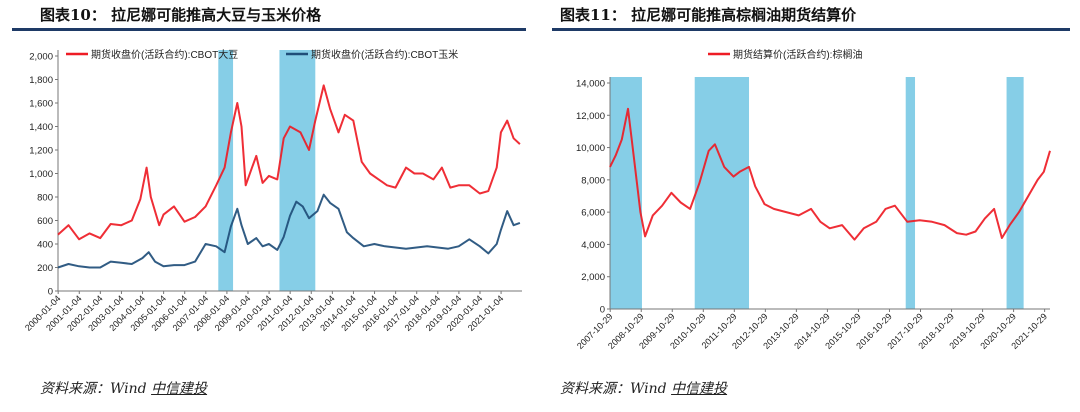  I want to click on y-tick-label: 1,600, so click(41, 104).